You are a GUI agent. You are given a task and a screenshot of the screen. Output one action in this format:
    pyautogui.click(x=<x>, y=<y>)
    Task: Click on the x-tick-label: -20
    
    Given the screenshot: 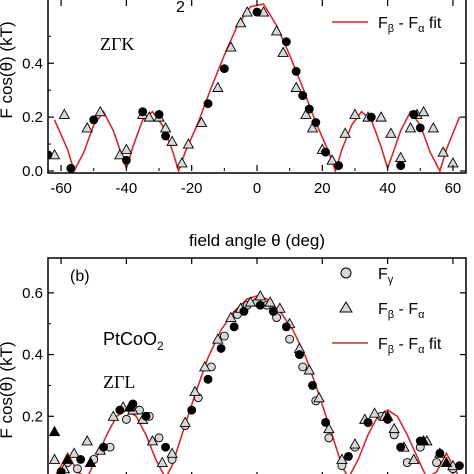 What is the action you would take?
    pyautogui.click(x=192, y=188)
    